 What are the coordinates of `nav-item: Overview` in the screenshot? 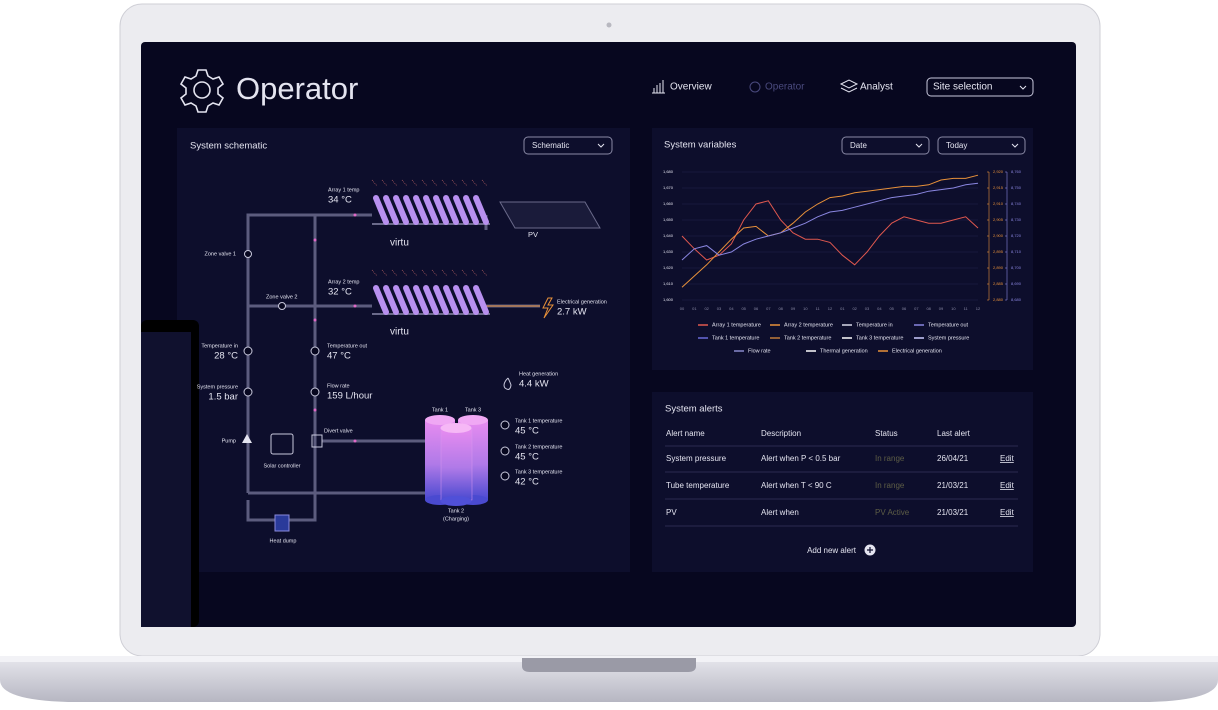 It's located at (691, 87).